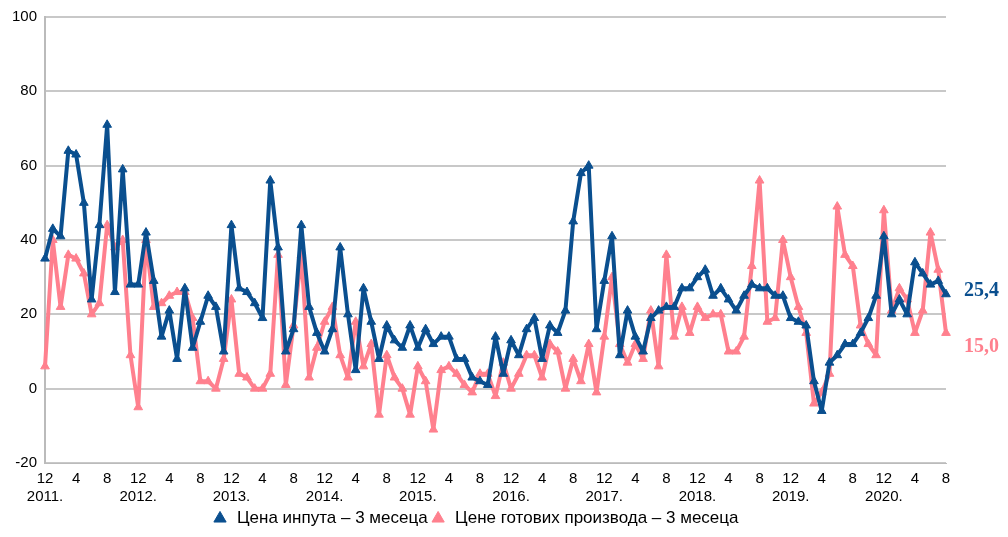 The width and height of the screenshot is (1008, 537). What do you see at coordinates (511, 487) in the screenshot?
I see `x-tick-label: 12 2016.` at bounding box center [511, 487].